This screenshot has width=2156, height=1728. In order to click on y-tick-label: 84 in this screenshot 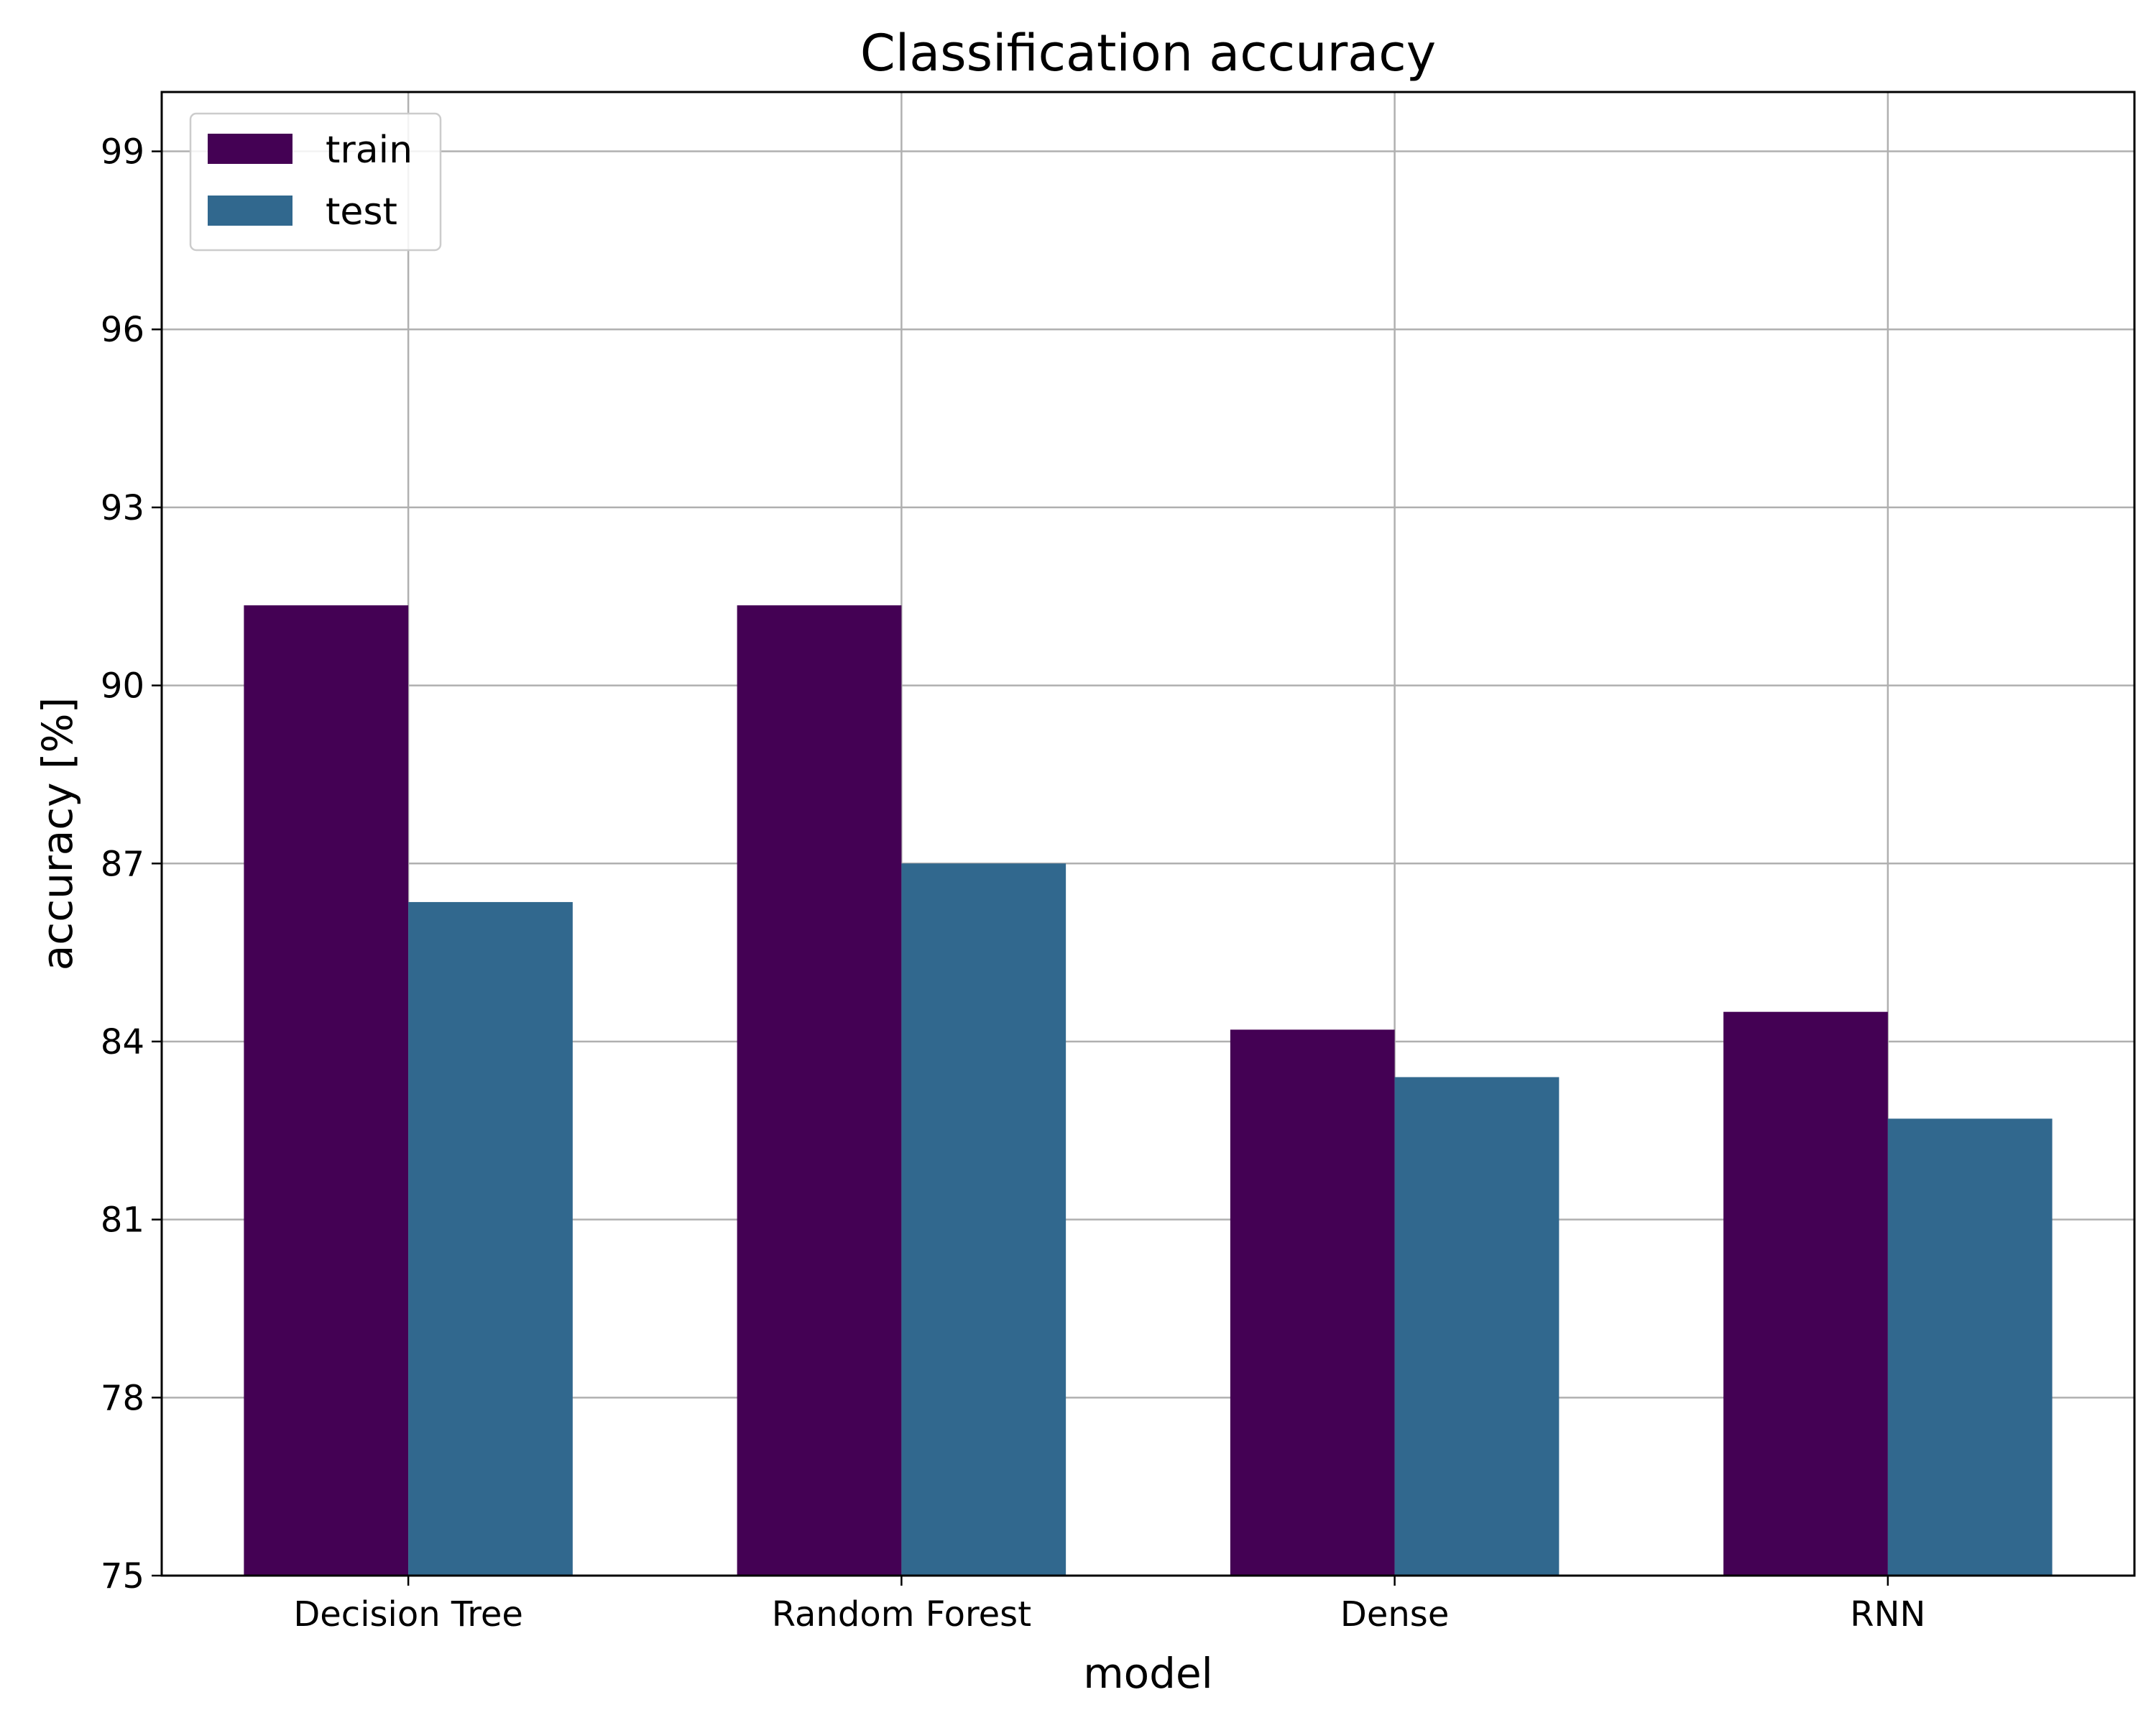, I will do `click(123, 1042)`.